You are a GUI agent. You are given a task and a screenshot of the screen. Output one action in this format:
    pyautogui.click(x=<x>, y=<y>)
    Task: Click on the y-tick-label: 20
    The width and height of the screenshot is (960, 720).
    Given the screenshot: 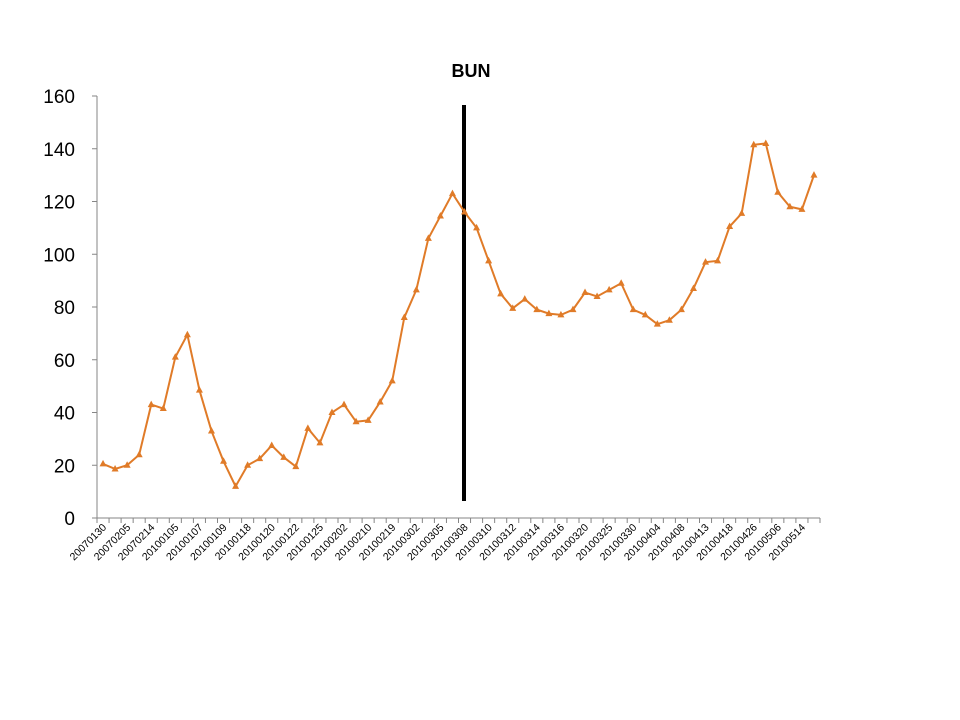 What is the action you would take?
    pyautogui.click(x=64, y=466)
    